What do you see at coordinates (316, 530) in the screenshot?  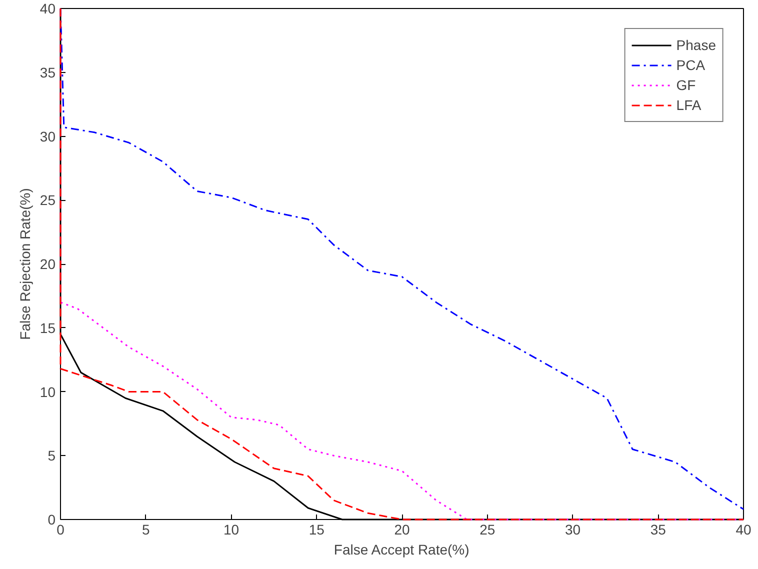 I see `x-tick-label: 15` at bounding box center [316, 530].